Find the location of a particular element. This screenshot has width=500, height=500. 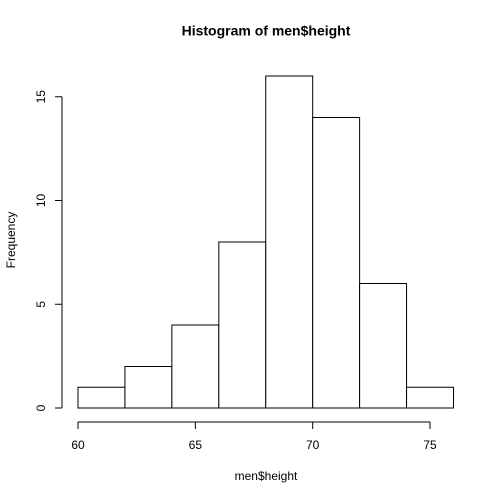

x-tick-label: 60 is located at coordinates (78, 445).